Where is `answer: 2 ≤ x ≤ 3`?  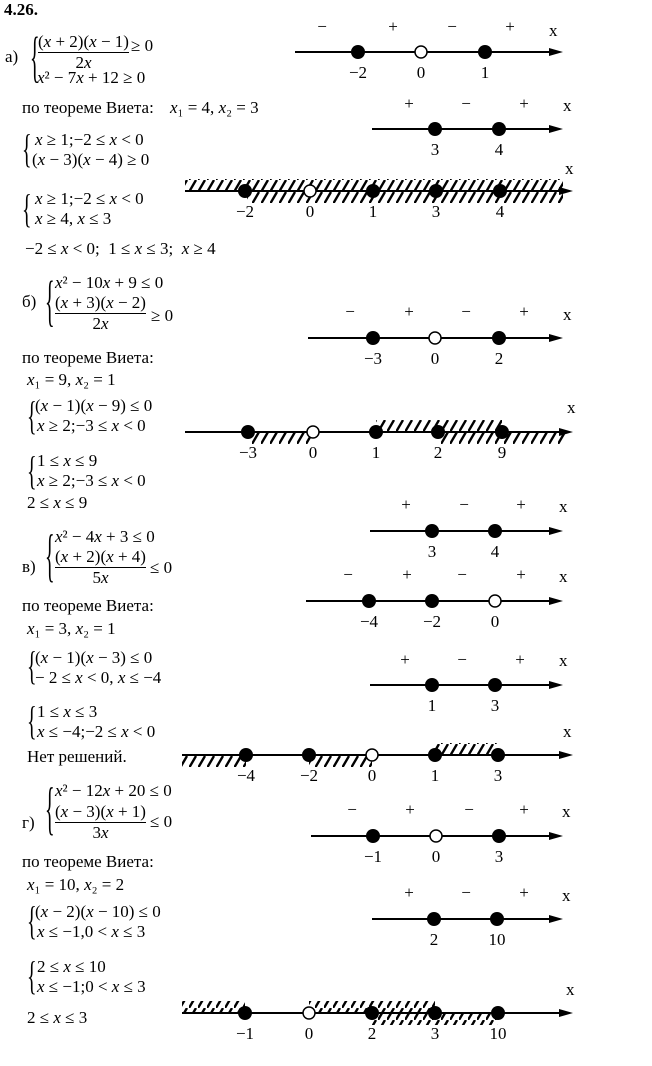 answer: 2 ≤ x ≤ 3 is located at coordinates (57, 1017).